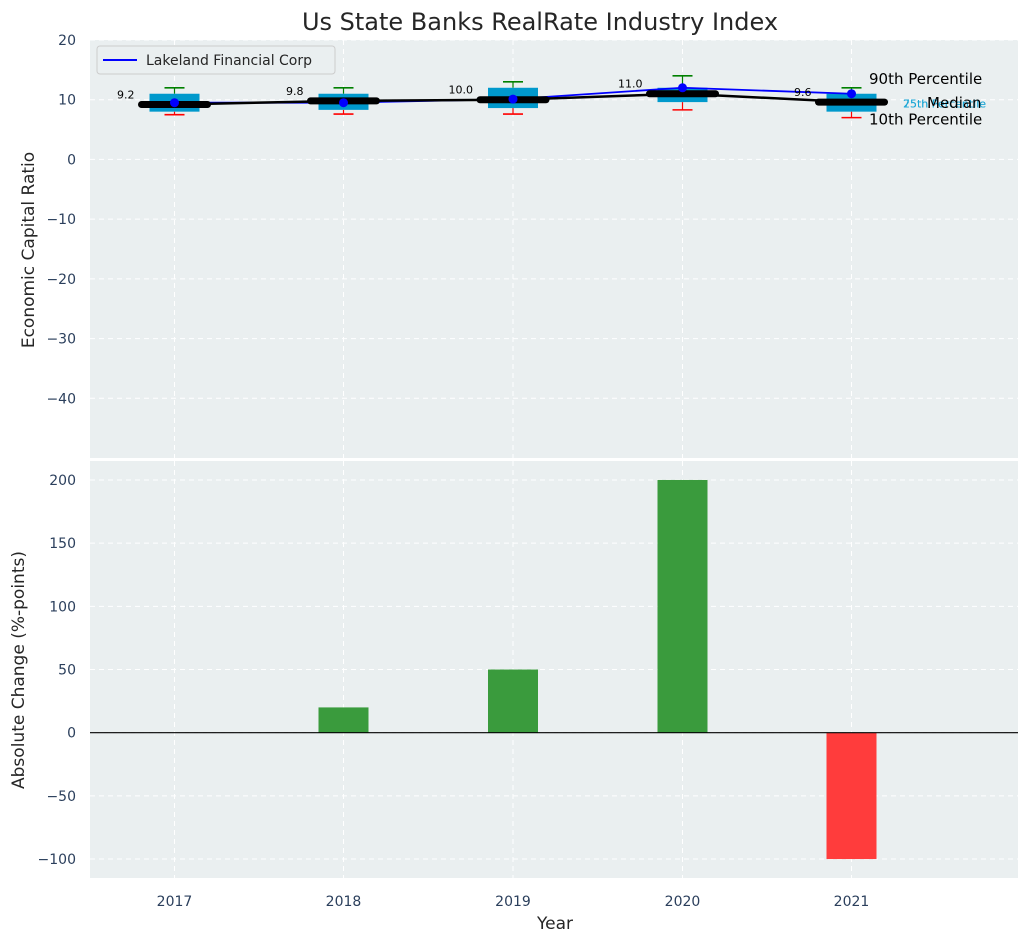 The height and width of the screenshot is (942, 1029). Describe the element at coordinates (67, 671) in the screenshot. I see `bottom-y-tick-label: 50` at that location.